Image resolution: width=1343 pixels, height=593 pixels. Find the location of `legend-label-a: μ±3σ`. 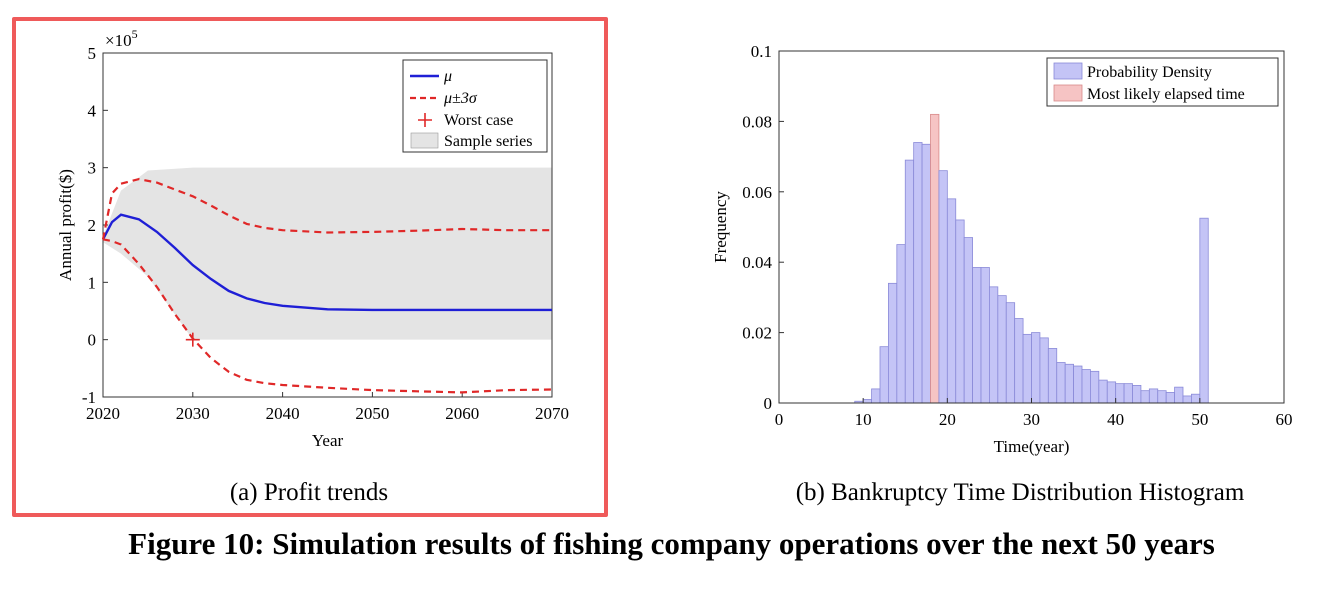

legend-label-a: μ±3σ is located at coordinates (460, 98).